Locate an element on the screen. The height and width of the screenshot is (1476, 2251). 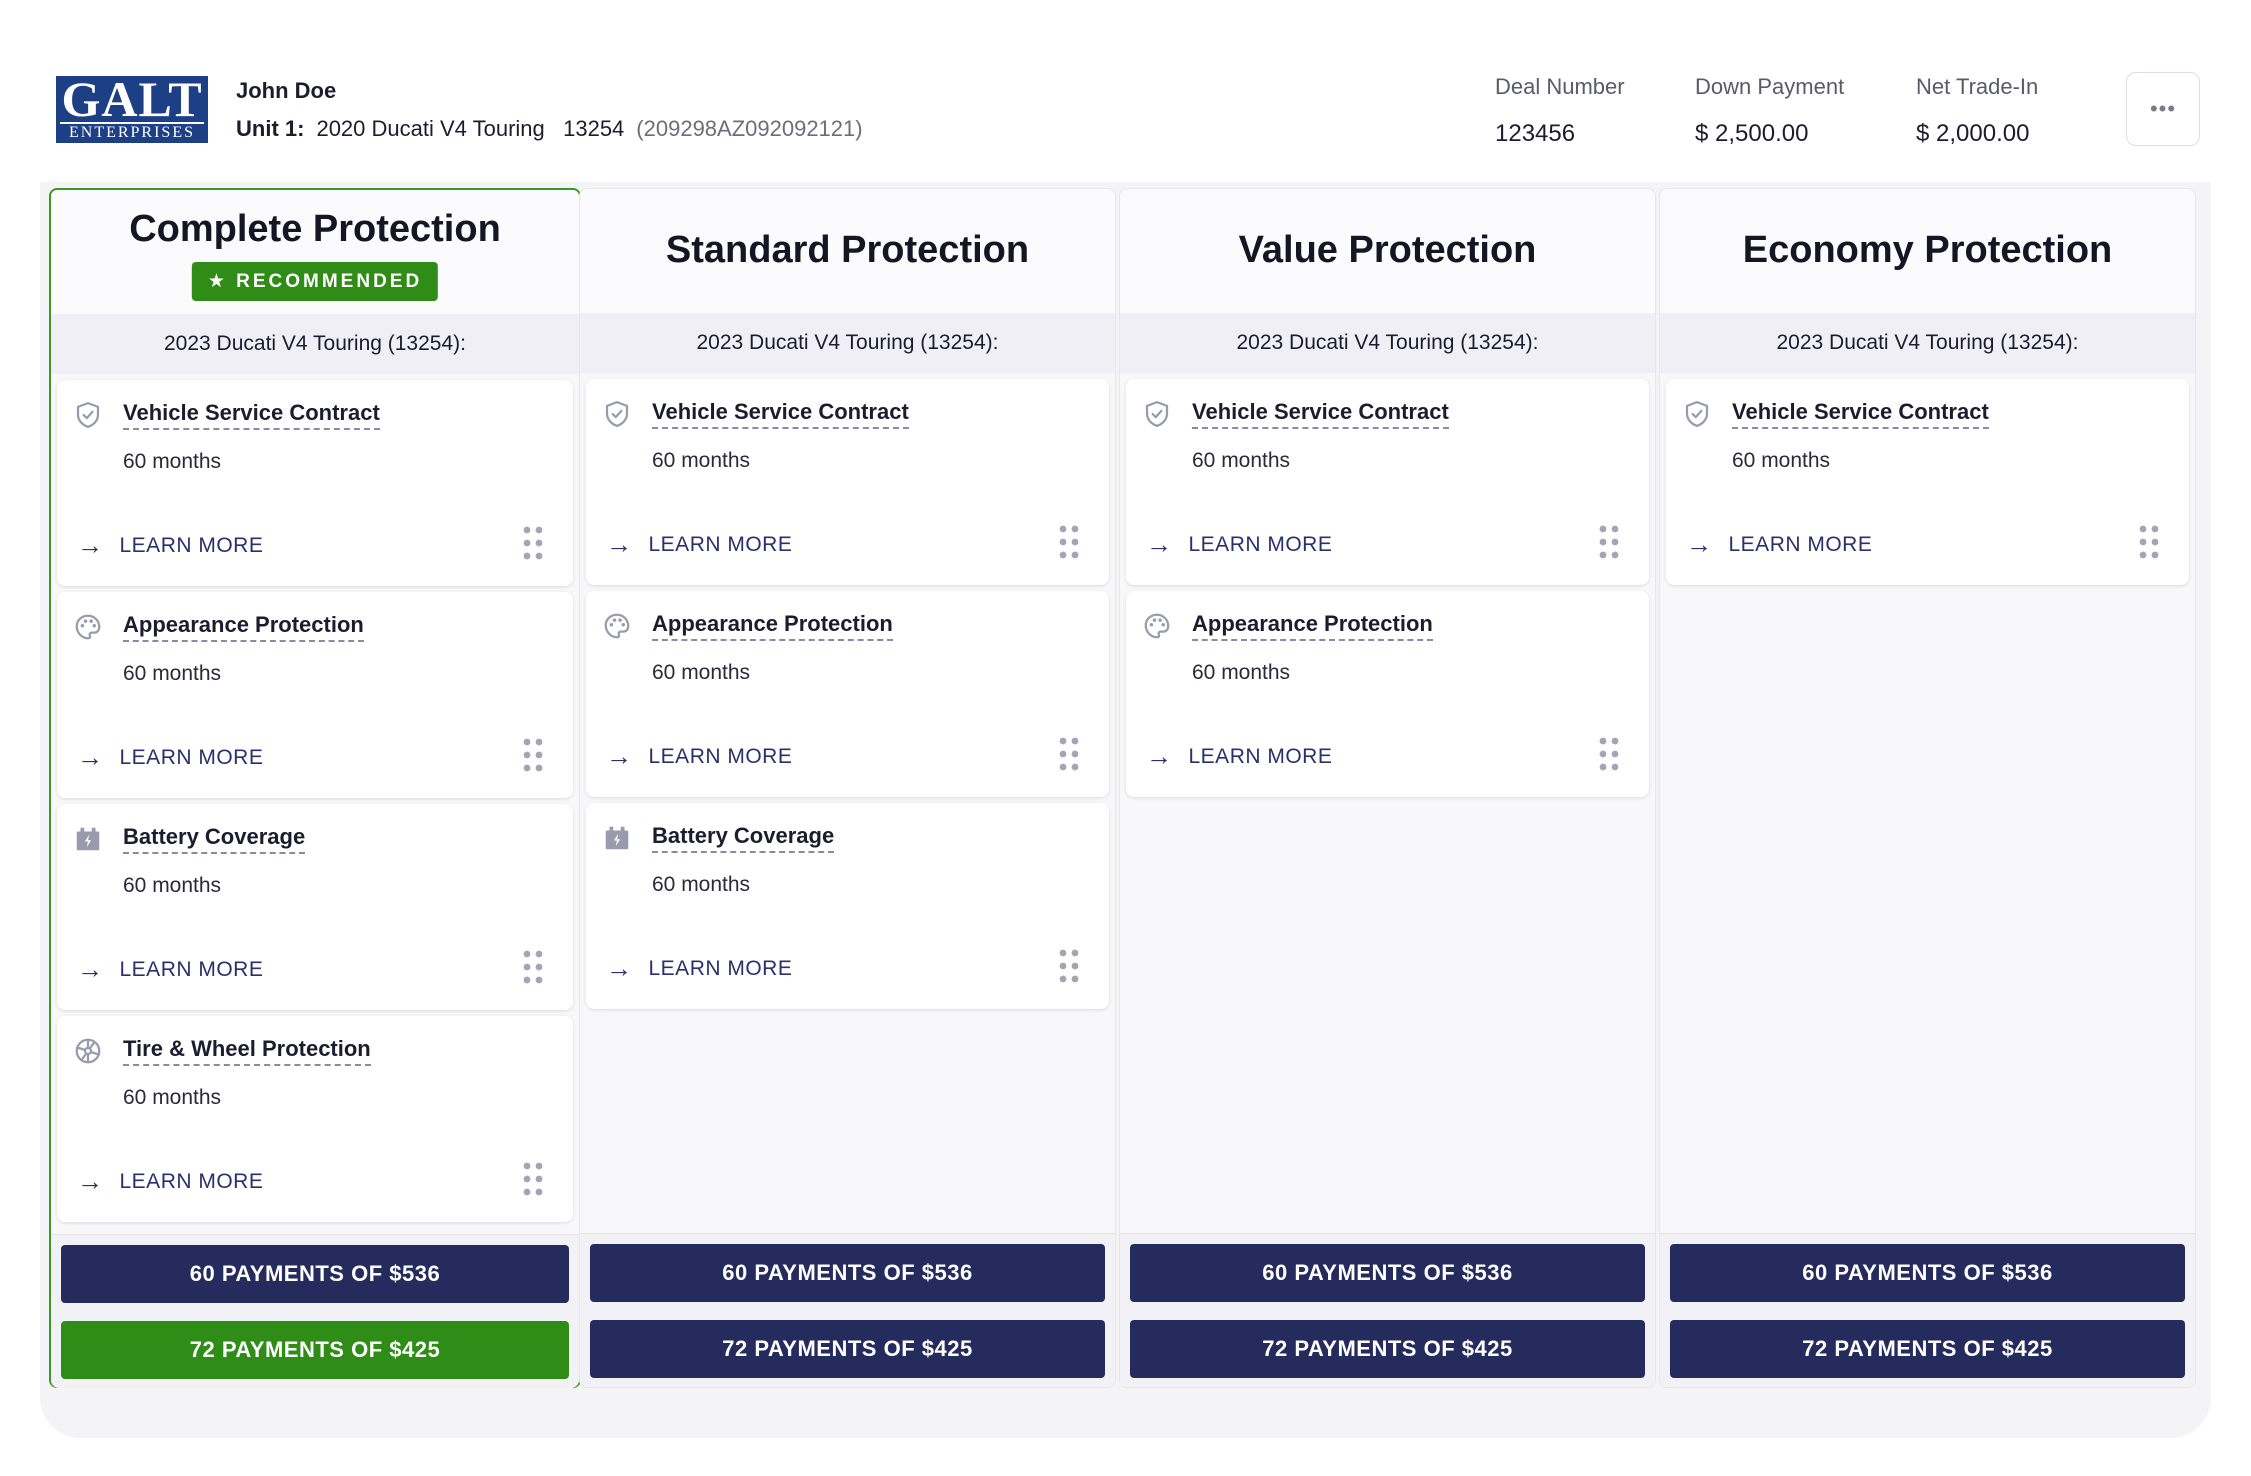
more-options-button: ••• is located at coordinates (2163, 109).